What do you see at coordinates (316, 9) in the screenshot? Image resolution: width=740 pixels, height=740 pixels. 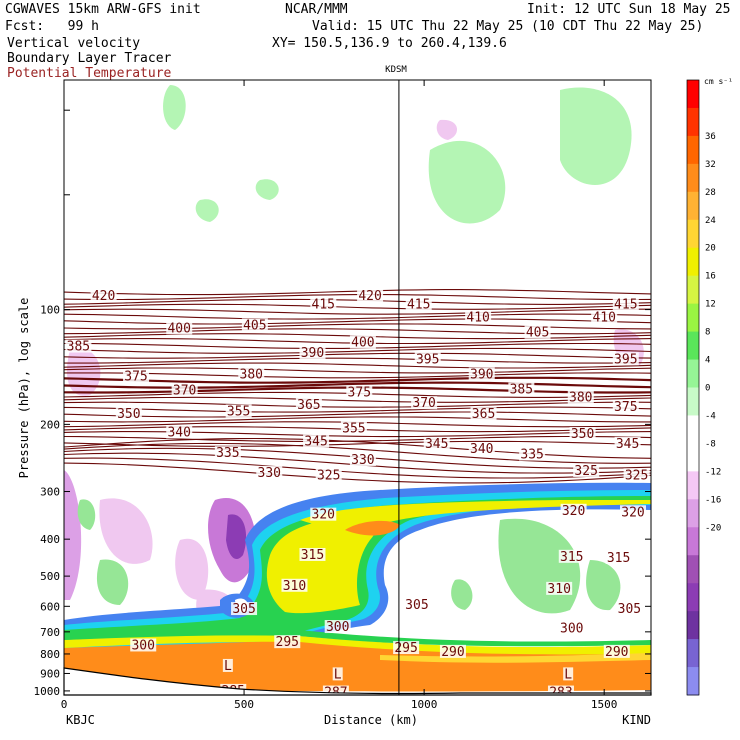 I see `org-label: NCAR/MMM` at bounding box center [316, 9].